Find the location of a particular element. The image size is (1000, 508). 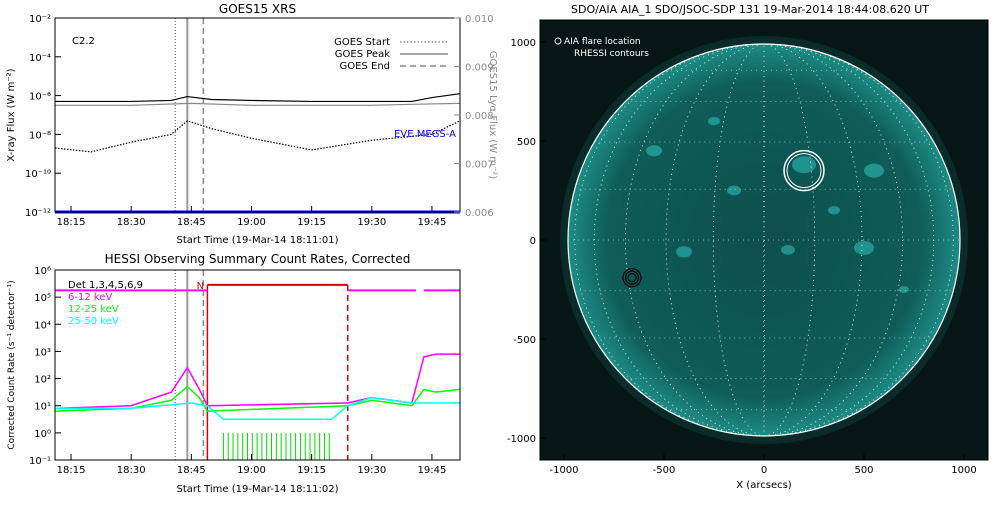

y-axis-label: Corrected Count Rate (s⁻¹ detector⁻¹) is located at coordinates (12, 364).